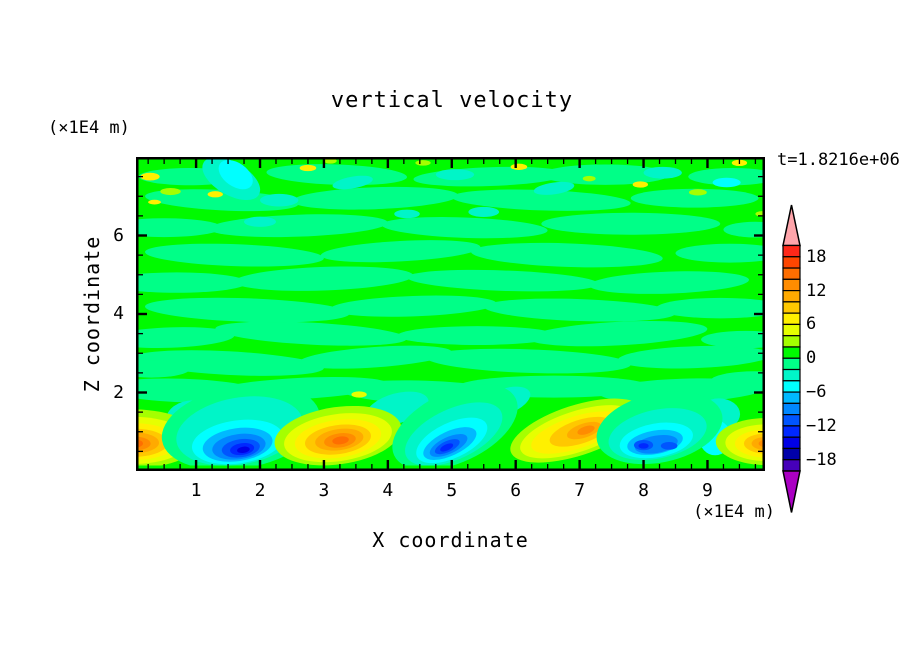  What do you see at coordinates (816, 290) in the screenshot?
I see `colorbar-tick-label: 12` at bounding box center [816, 290].